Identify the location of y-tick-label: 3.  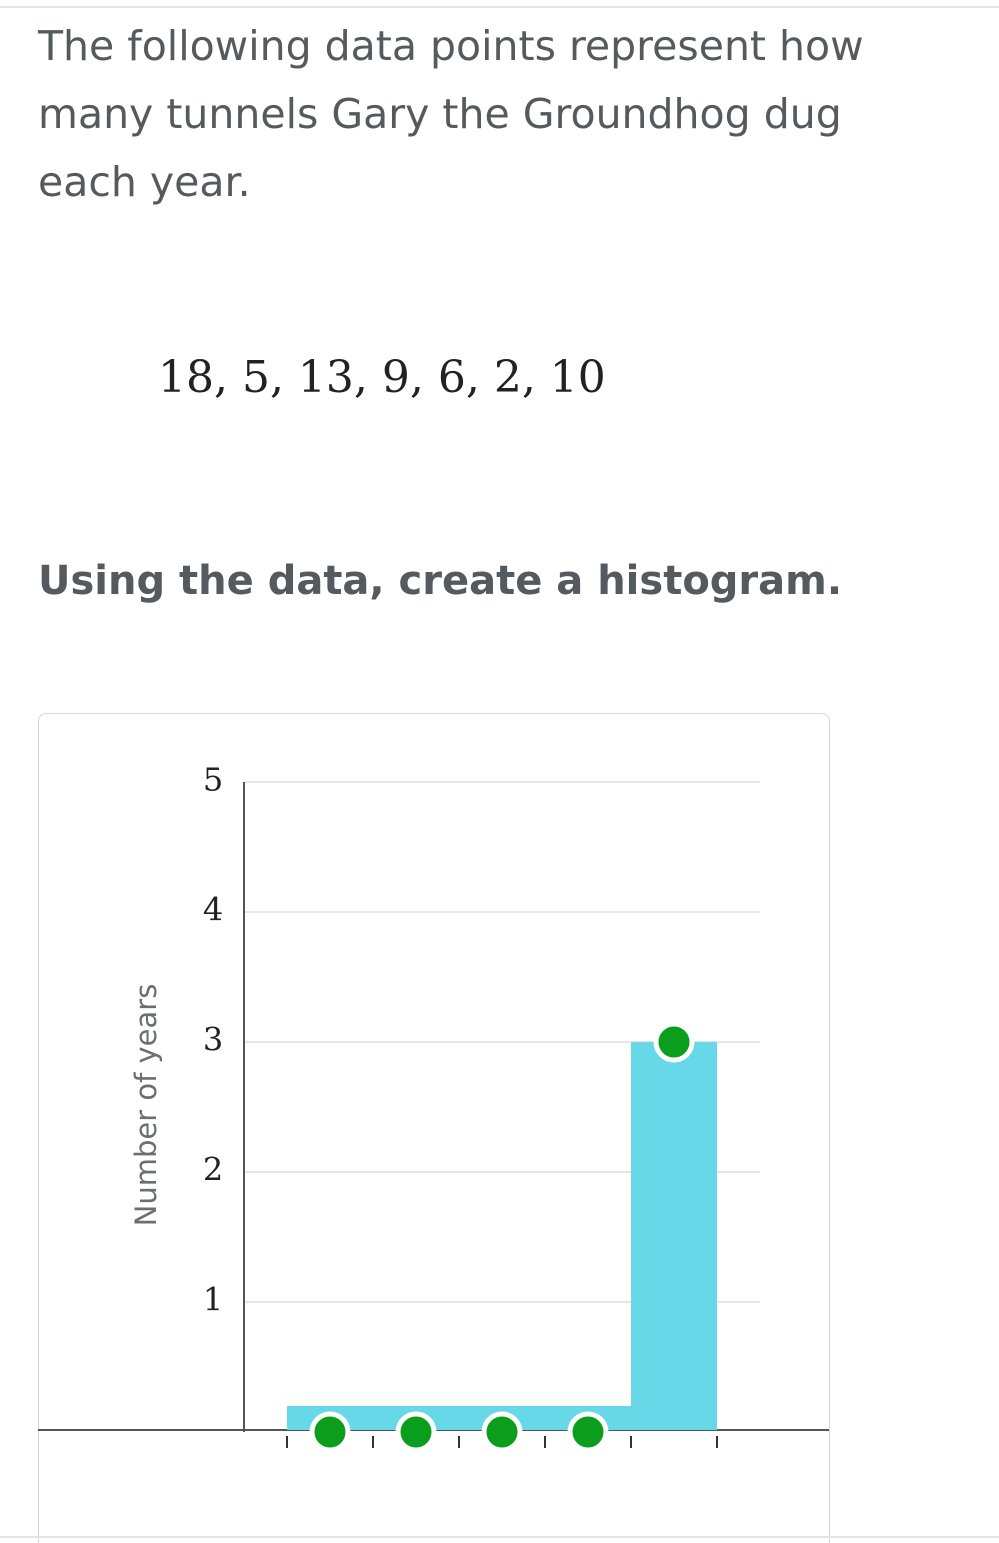
(213, 1040).